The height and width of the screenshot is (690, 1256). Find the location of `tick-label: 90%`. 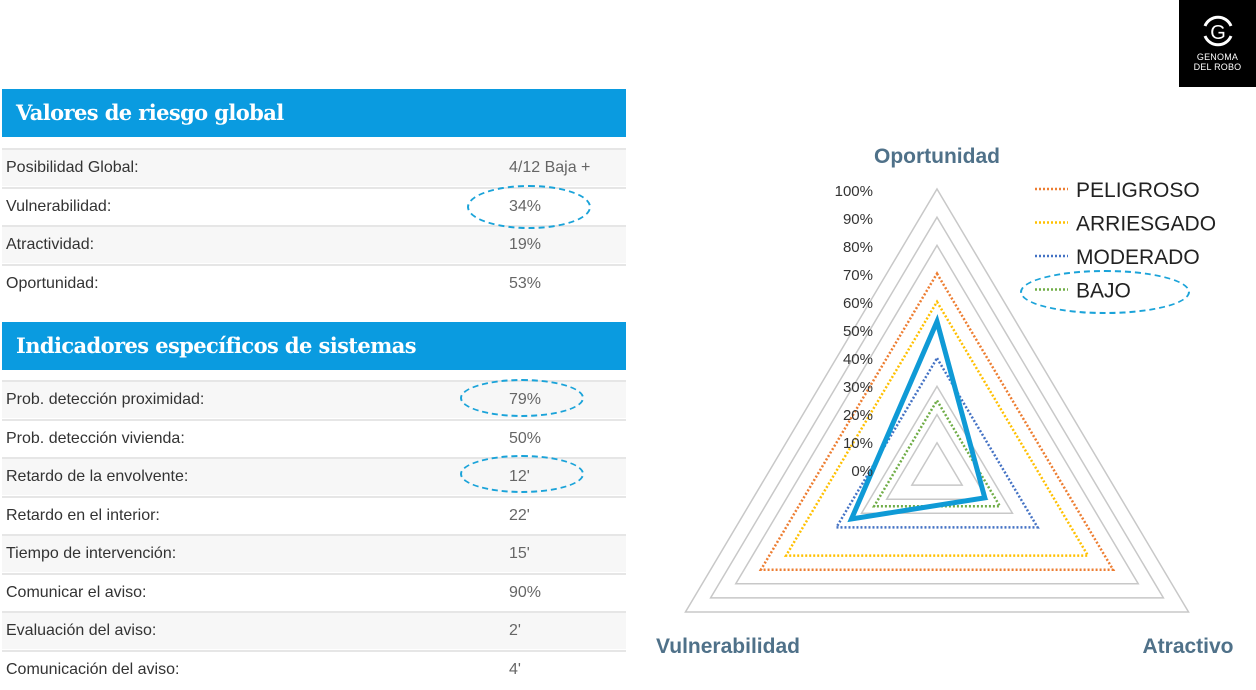

tick-label: 90% is located at coordinates (858, 219).